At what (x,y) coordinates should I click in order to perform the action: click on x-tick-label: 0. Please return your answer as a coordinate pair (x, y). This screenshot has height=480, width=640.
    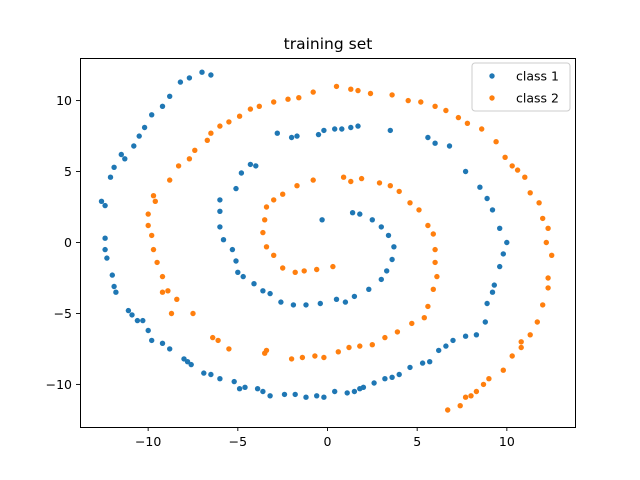
    Looking at the image, I should click on (328, 441).